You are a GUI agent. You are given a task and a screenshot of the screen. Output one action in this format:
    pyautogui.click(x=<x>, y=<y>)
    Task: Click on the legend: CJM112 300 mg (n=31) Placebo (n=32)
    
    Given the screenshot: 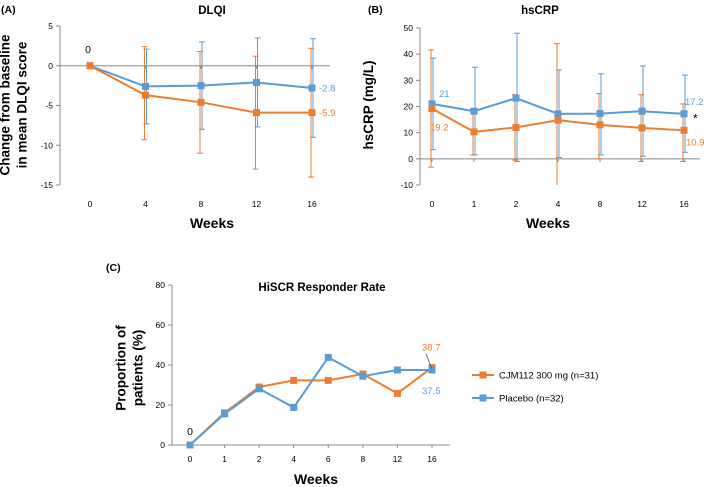 What is the action you would take?
    pyautogui.click(x=535, y=388)
    